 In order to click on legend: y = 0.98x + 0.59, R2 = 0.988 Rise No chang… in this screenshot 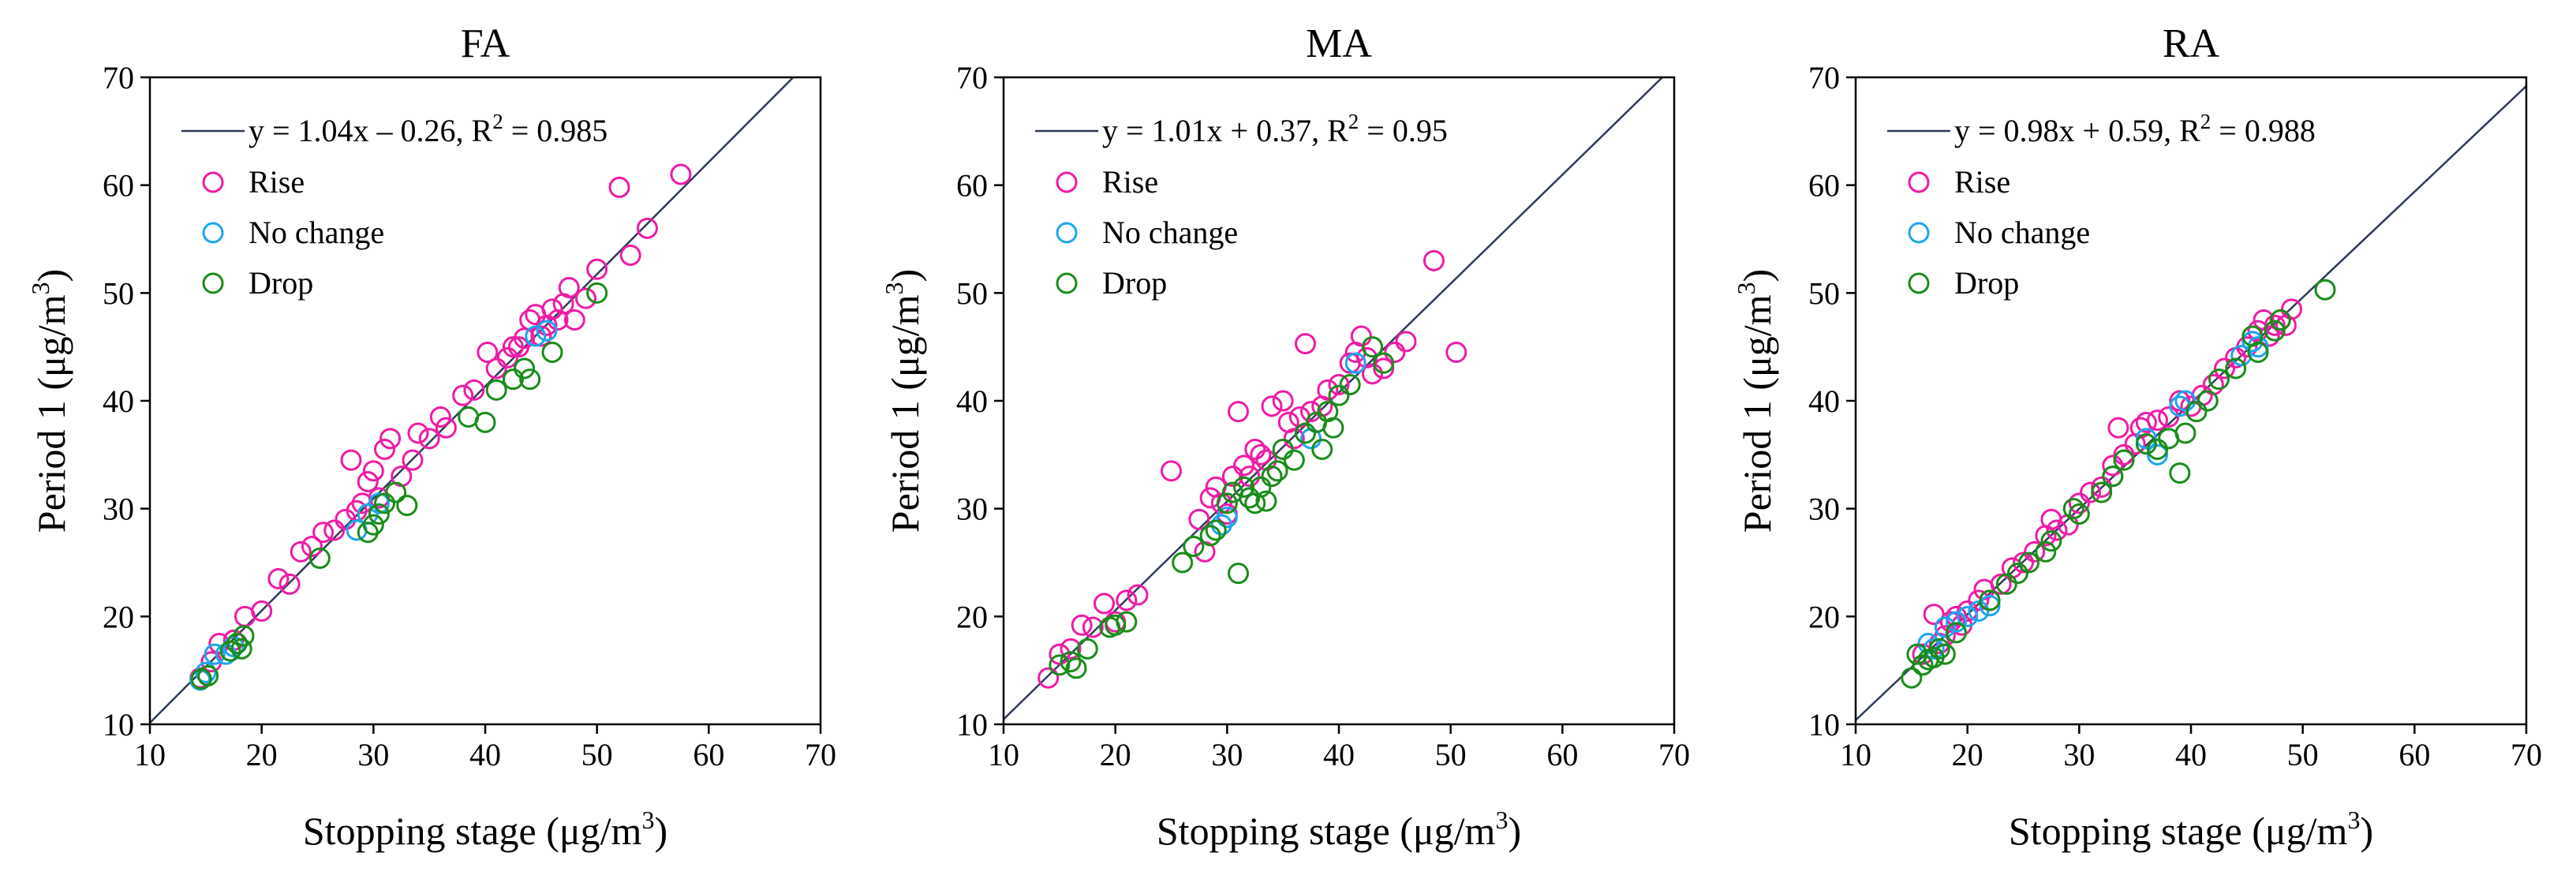, I will do `click(2101, 205)`.